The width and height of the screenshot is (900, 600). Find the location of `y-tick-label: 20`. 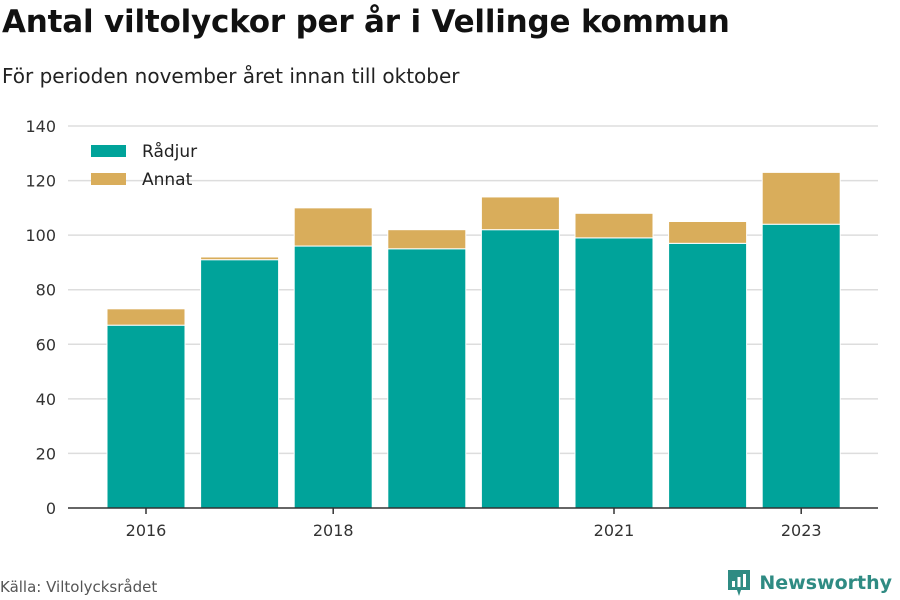

y-tick-label: 20 is located at coordinates (46, 453).